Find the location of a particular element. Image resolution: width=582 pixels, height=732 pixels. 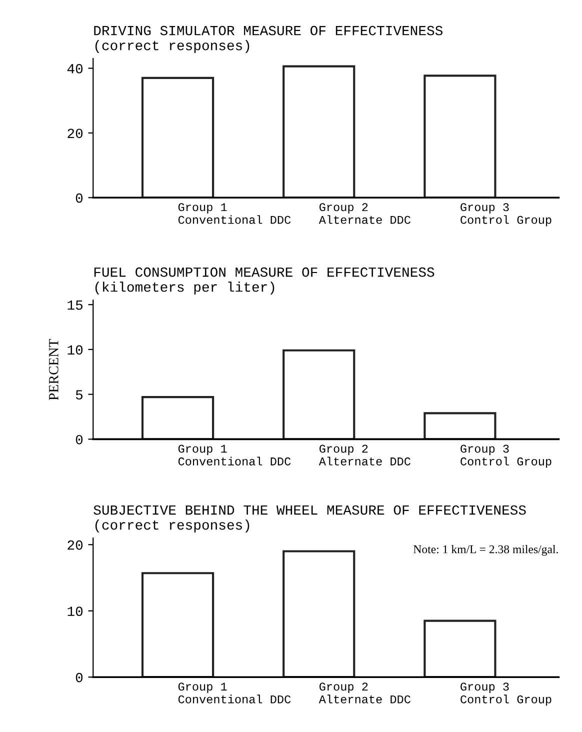

annotation: Note: 1 km/L = 2.38 miles/gal. is located at coordinates (485, 550).